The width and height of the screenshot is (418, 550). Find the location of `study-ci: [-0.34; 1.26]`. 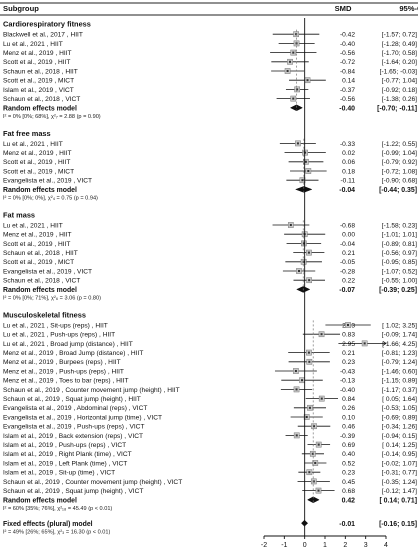

study-ci: [-0.34; 1.26] is located at coordinates (399, 427).